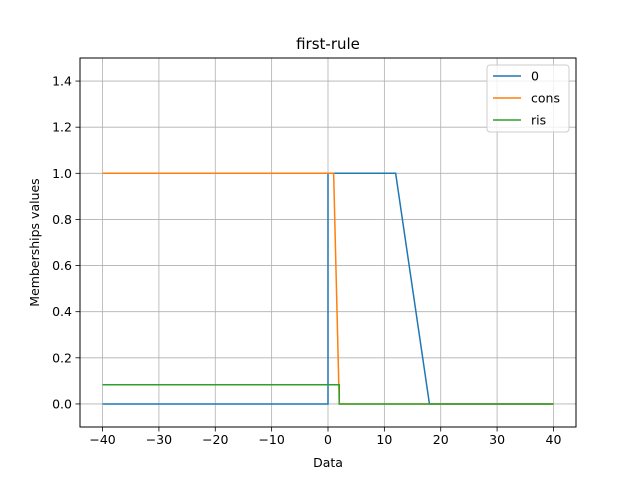 The width and height of the screenshot is (640, 480). Describe the element at coordinates (62, 81) in the screenshot. I see `y-tick-label: 1.4` at that location.